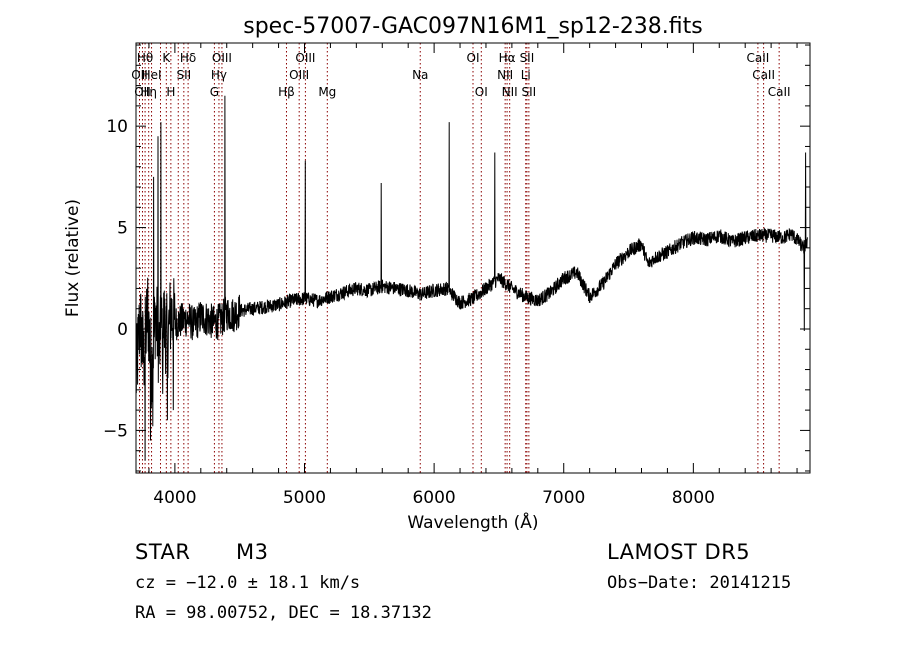  I want to click on marker-label-4: HeI, so click(152, 75).